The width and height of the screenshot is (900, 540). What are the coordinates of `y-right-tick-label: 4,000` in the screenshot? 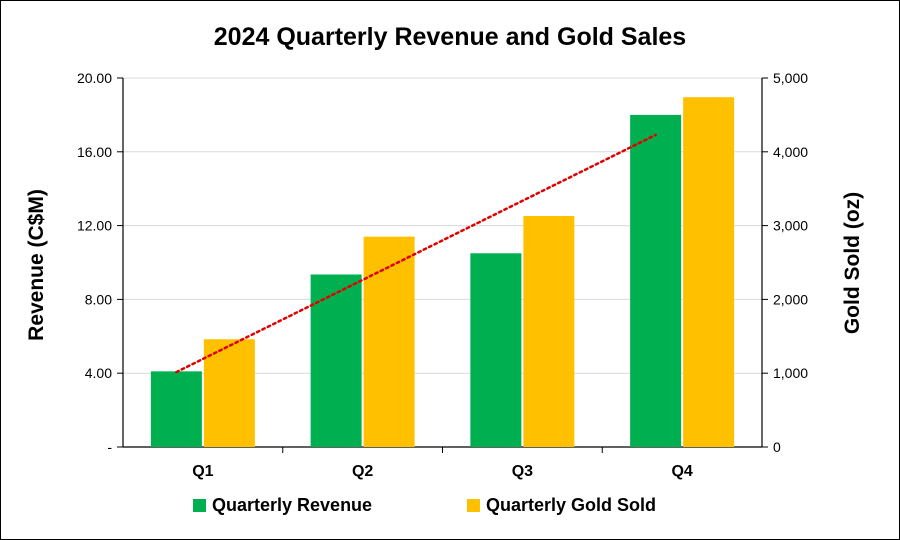 It's located at (790, 152).